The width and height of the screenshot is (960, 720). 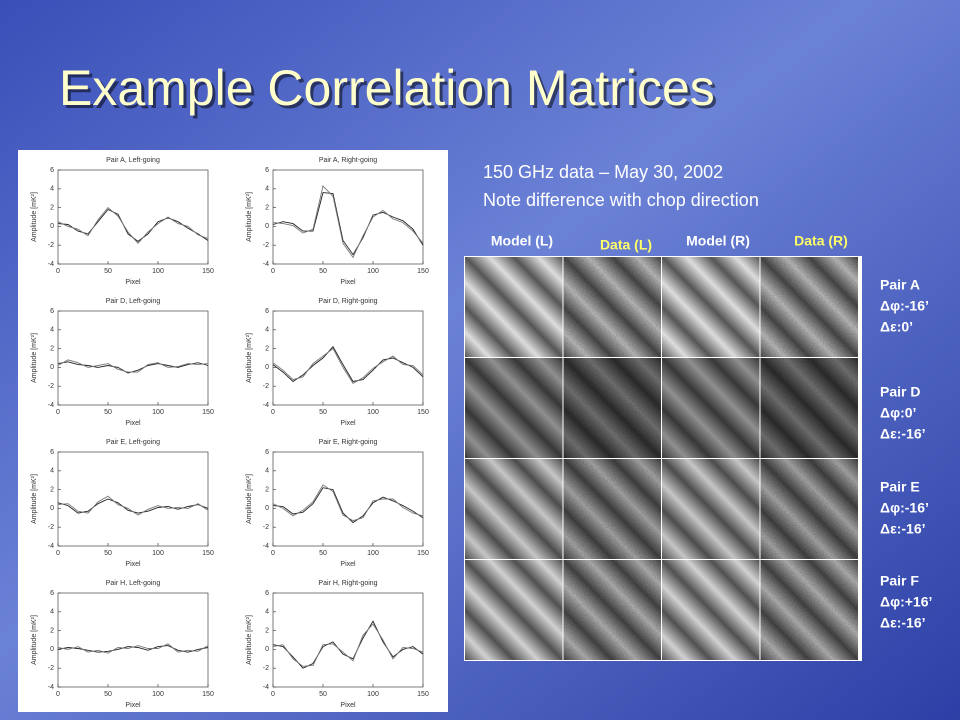 What do you see at coordinates (133, 160) in the screenshot?
I see `plot-title: Pair A, Left-going` at bounding box center [133, 160].